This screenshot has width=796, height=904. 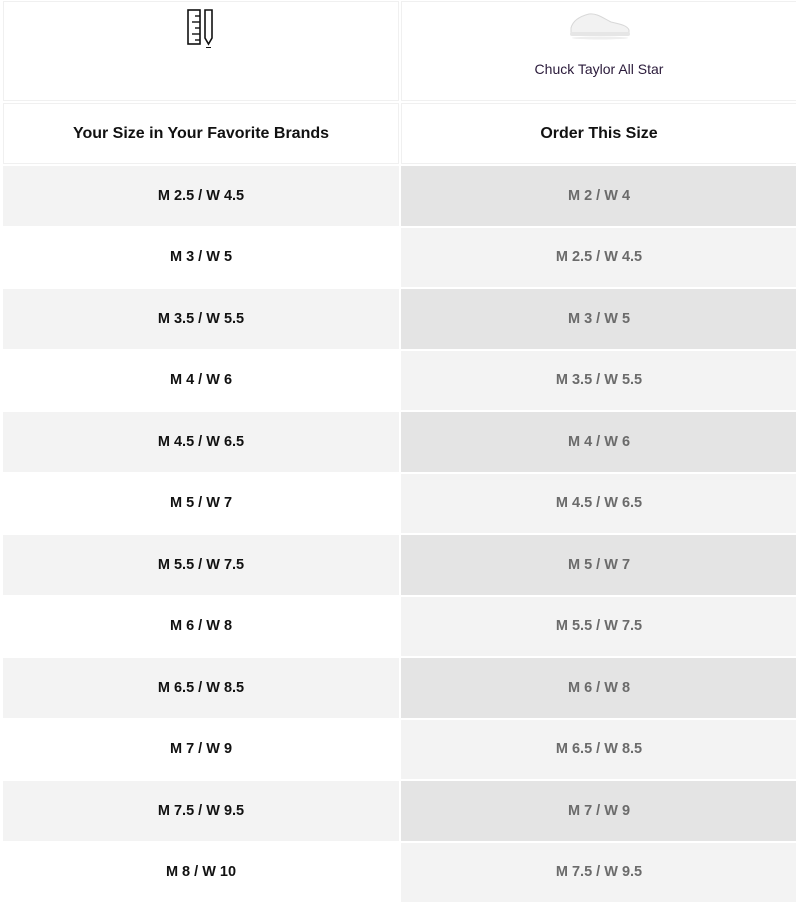 What do you see at coordinates (201, 196) in the screenshot?
I see `your-size-cell: M 2.5 / W 4.5` at bounding box center [201, 196].